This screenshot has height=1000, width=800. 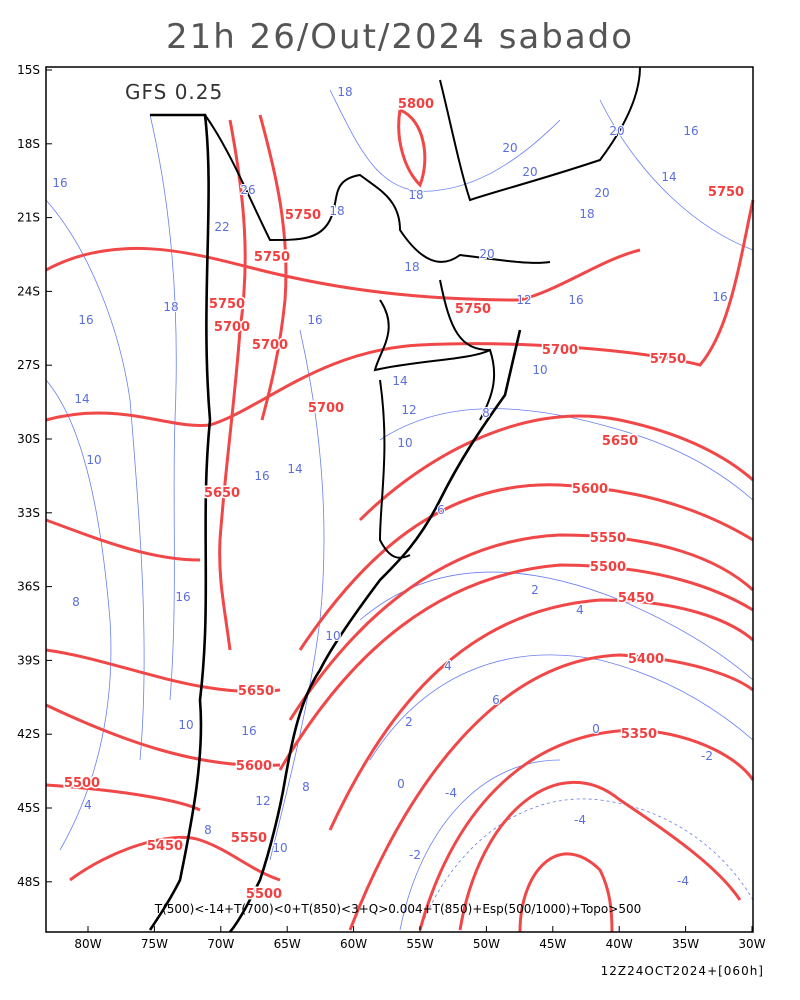 What do you see at coordinates (28, 882) in the screenshot?
I see `lat-label: 48S` at bounding box center [28, 882].